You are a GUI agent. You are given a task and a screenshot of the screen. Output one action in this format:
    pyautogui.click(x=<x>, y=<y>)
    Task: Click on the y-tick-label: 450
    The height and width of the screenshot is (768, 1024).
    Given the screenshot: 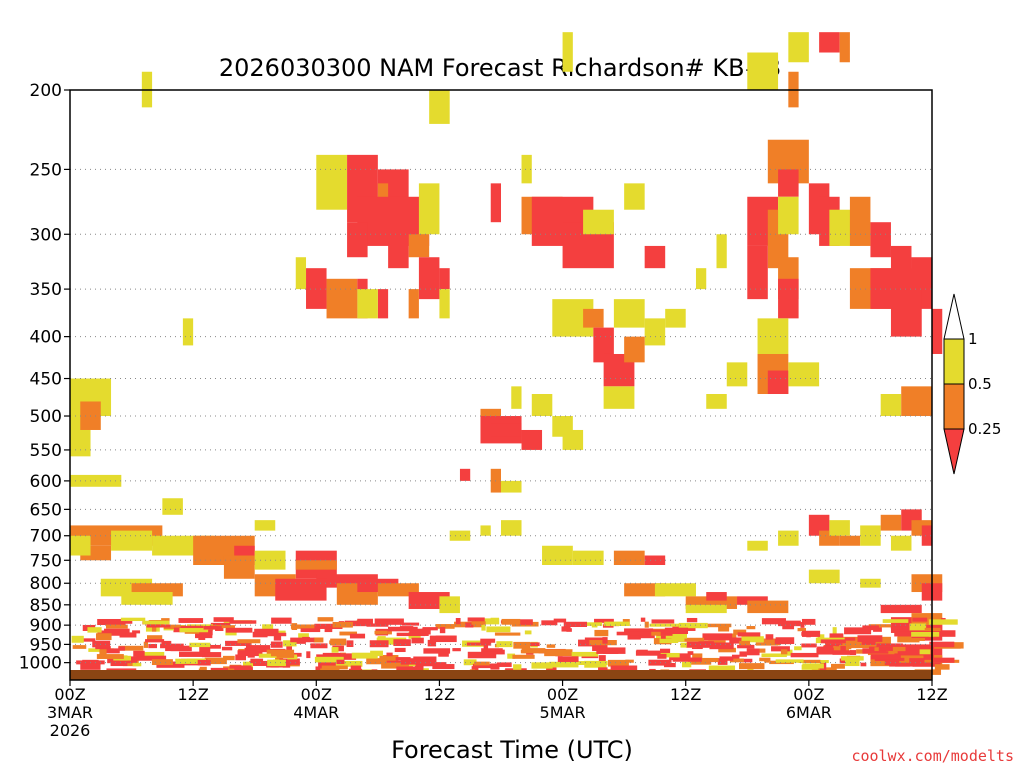 What is the action you would take?
    pyautogui.click(x=46, y=380)
    